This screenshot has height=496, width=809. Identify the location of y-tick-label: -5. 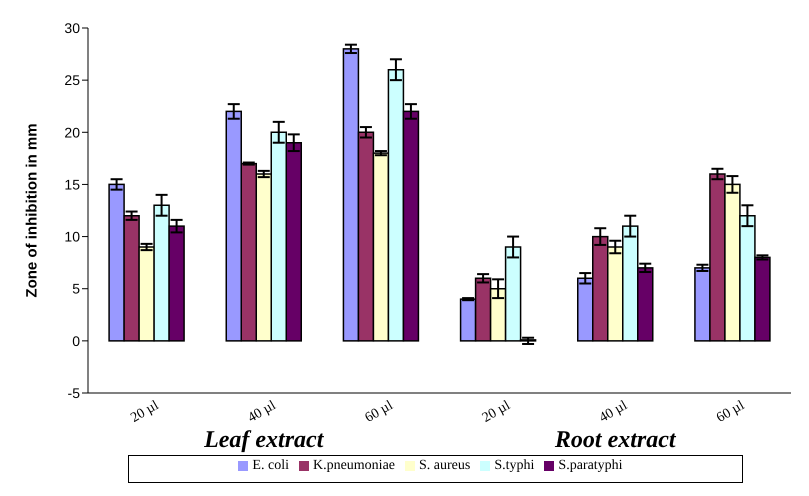
(74, 392).